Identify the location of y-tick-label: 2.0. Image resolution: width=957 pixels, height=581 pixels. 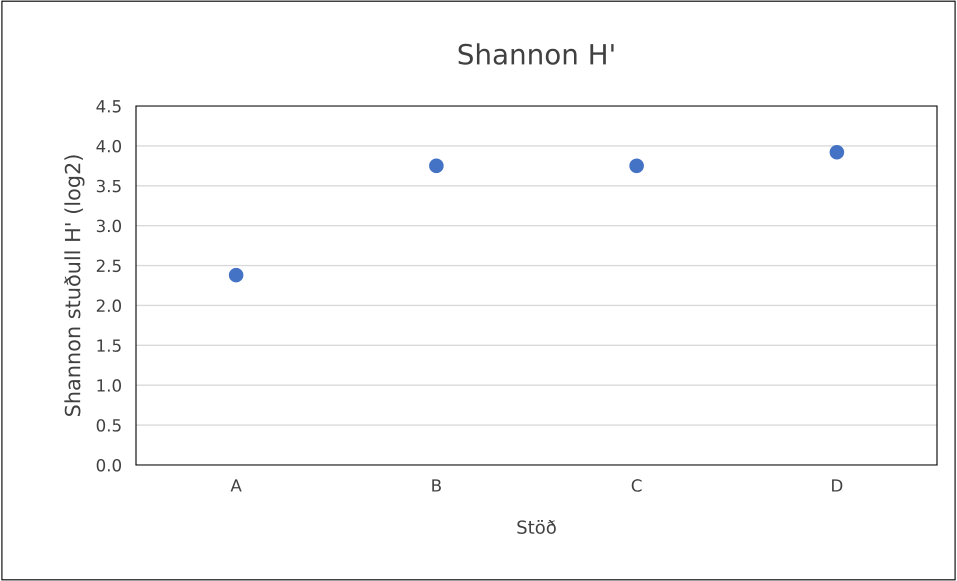
(109, 305).